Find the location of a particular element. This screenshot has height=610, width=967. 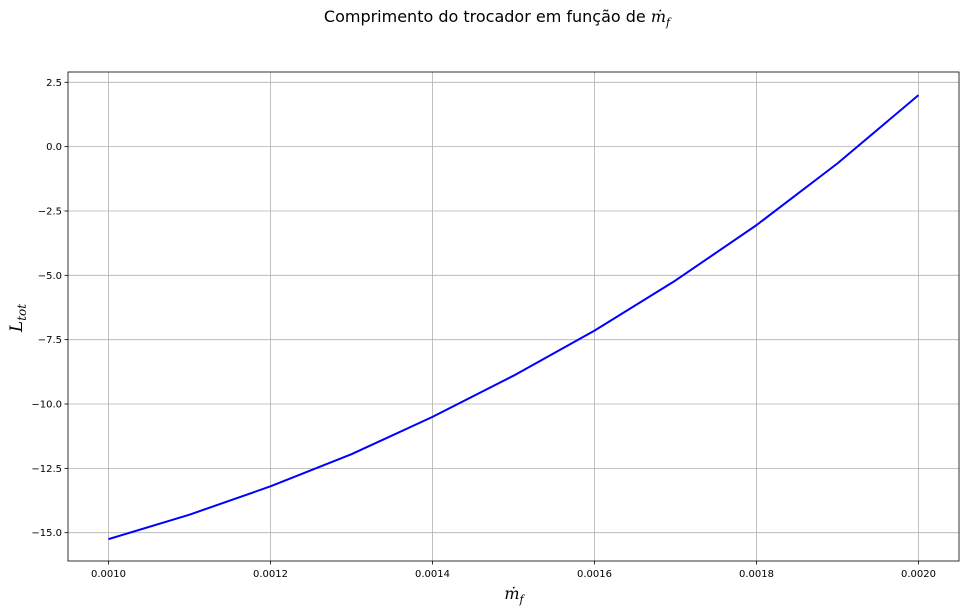

y-axis-ticks: 2.5 0.0 −2.5 −5.0 −7.5 −10.0 −12.5 −15.0 is located at coordinates (49, 308).